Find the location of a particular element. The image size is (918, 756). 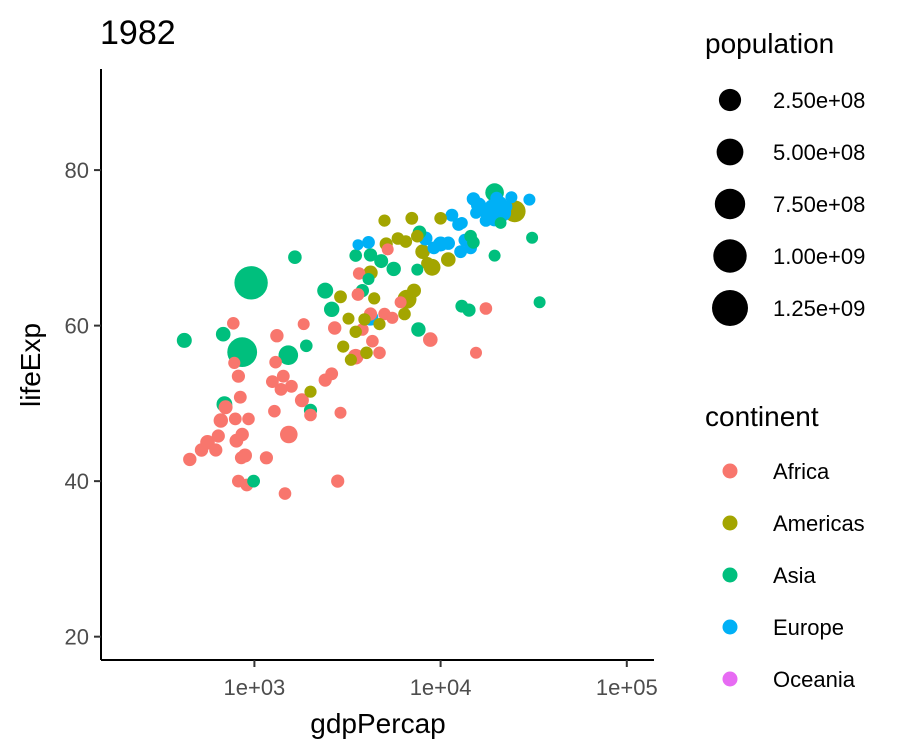

size-legend: 2.50e+08 5.00e+08 7.50e+08 1.00e+09 1.25e+09 is located at coordinates (788, 207).